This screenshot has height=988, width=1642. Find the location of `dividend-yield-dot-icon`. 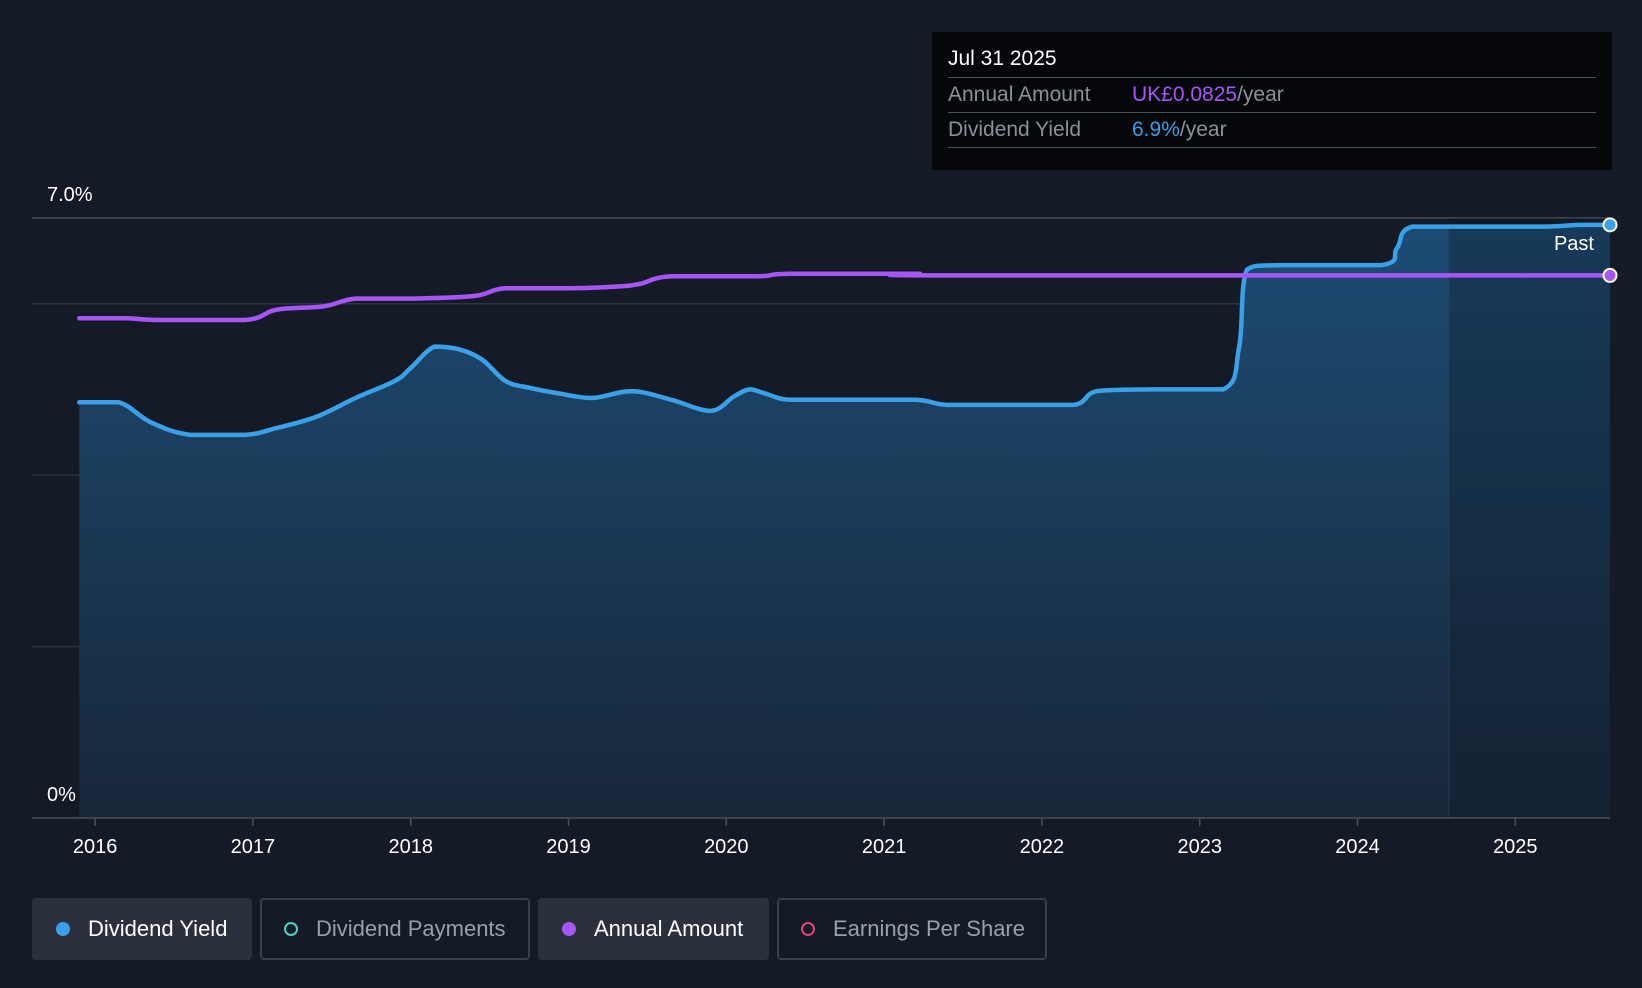

dividend-yield-dot-icon is located at coordinates (63, 929).